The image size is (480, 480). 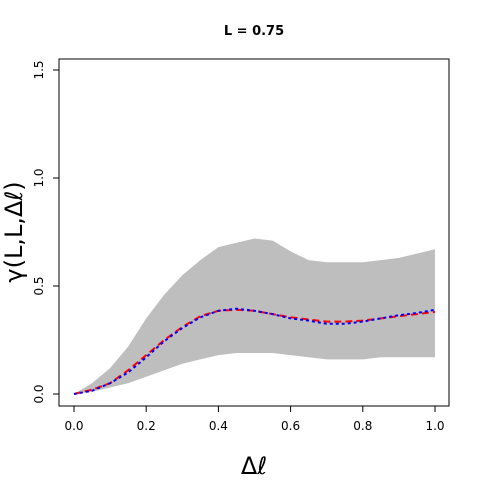 What do you see at coordinates (434, 426) in the screenshot?
I see `x-tick-label: 1.0` at bounding box center [434, 426].